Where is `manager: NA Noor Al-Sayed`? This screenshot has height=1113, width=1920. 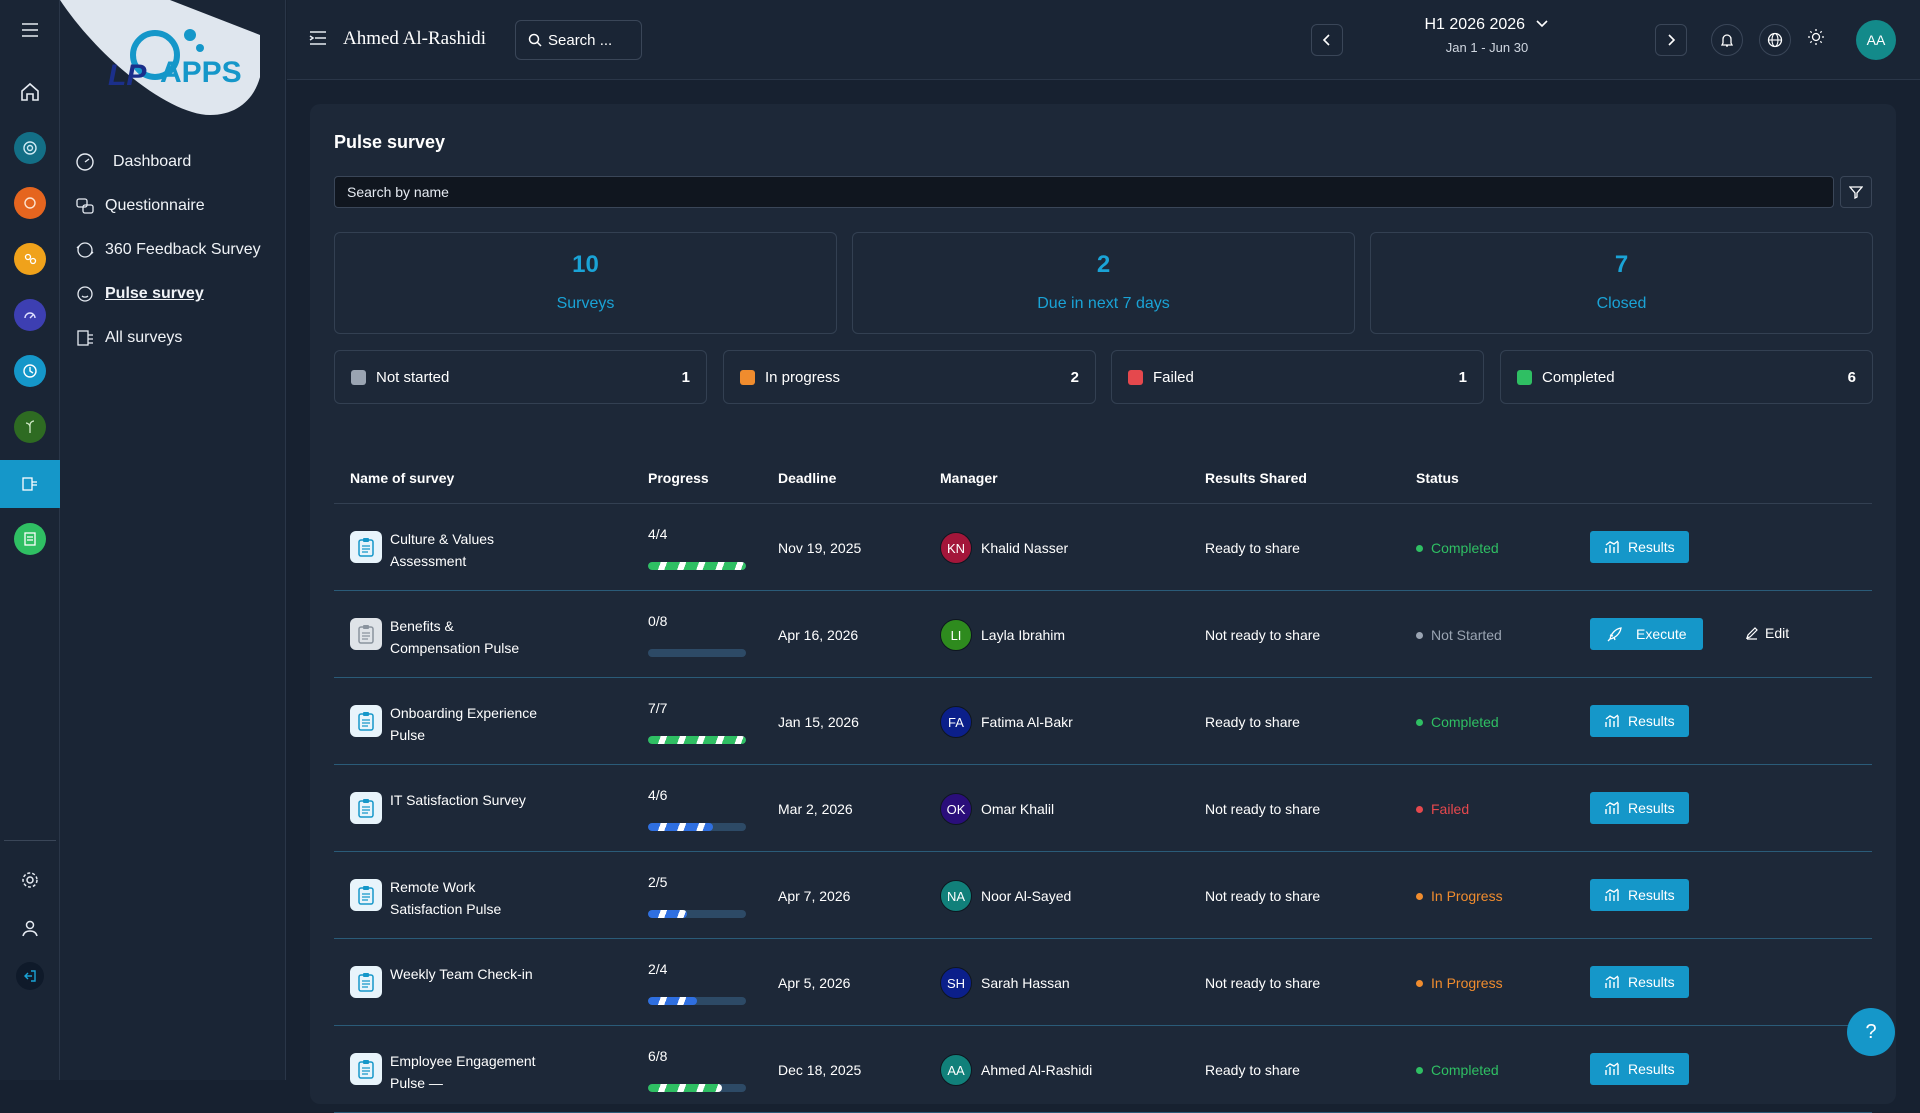
manager: NA Noor Al-Sayed is located at coordinates (1005, 896).